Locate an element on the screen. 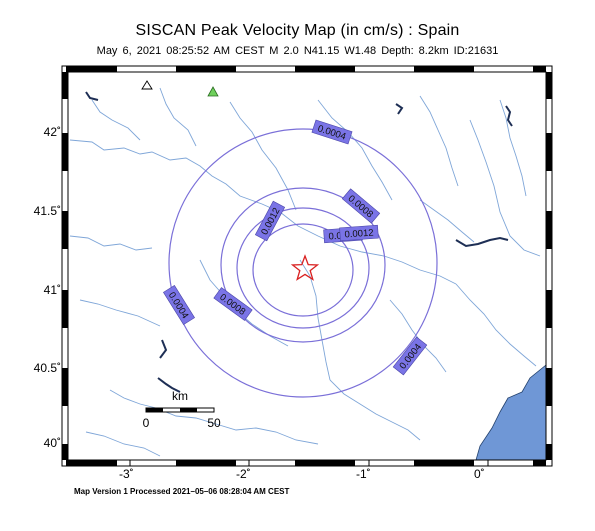 The image size is (595, 531). scale-bar-start-label: 0 is located at coordinates (146, 423).